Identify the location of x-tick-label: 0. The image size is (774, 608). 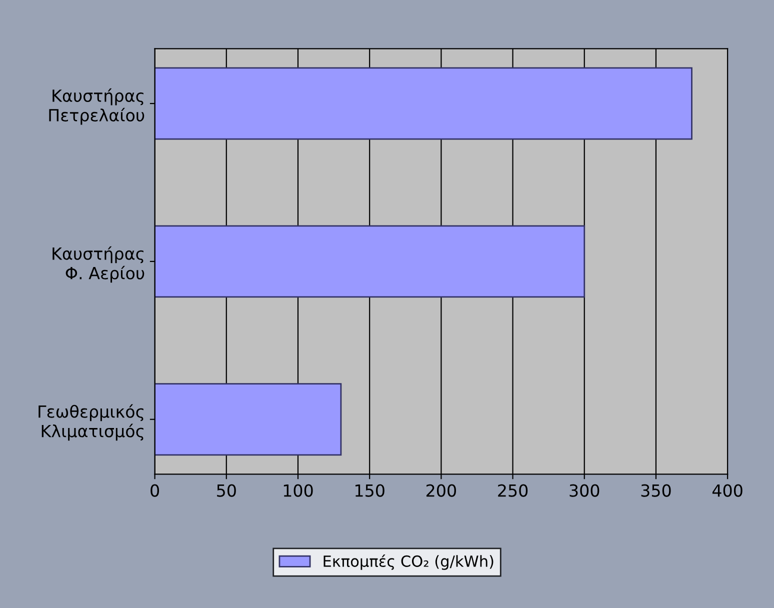
(154, 490).